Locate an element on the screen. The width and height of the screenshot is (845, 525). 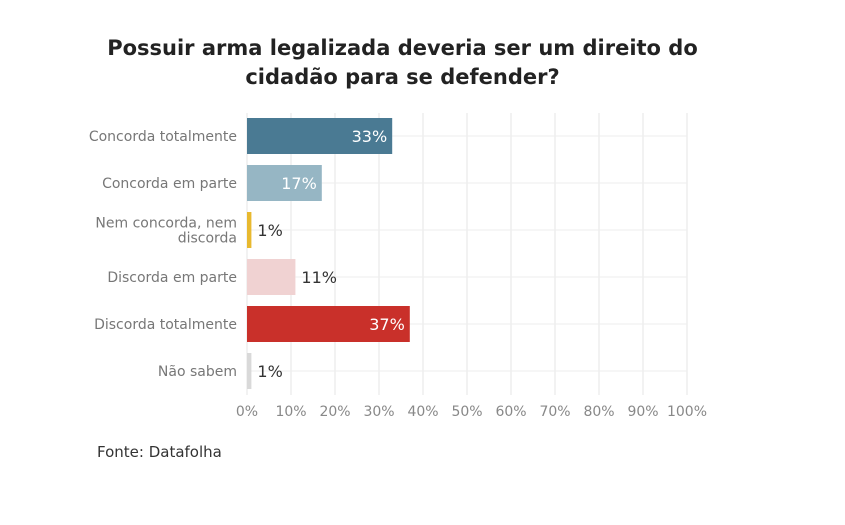
x-tick-label: 10% is located at coordinates (290, 412).